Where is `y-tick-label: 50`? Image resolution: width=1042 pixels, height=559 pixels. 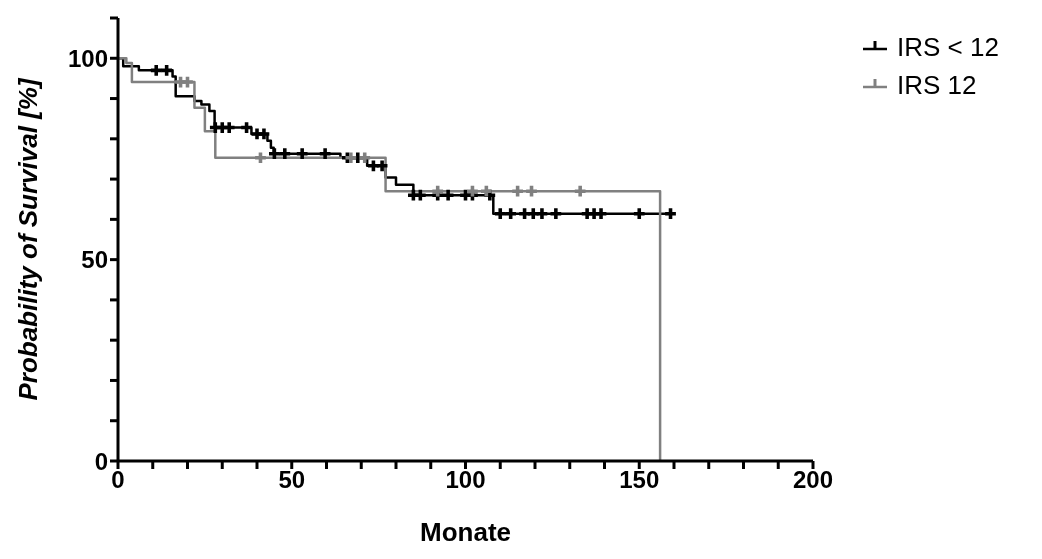 y-tick-label: 50 is located at coordinates (94, 260).